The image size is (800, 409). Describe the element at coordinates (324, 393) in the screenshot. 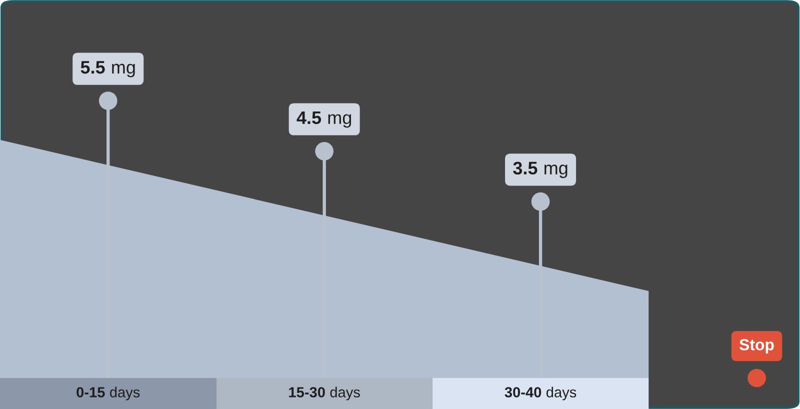

I see `x-tick-label: 15-30 days` at that location.